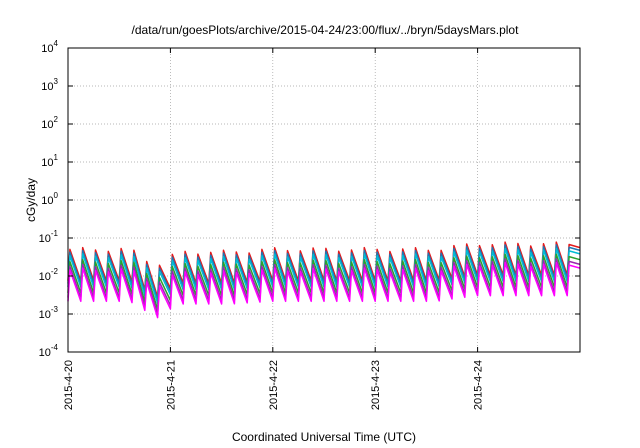  I want to click on y-tick-label: 10³, so click(49, 85).